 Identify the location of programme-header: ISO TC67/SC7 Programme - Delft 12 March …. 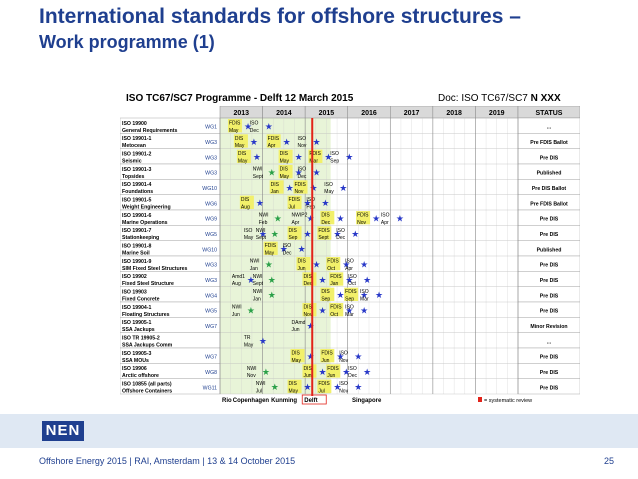
(350, 99).